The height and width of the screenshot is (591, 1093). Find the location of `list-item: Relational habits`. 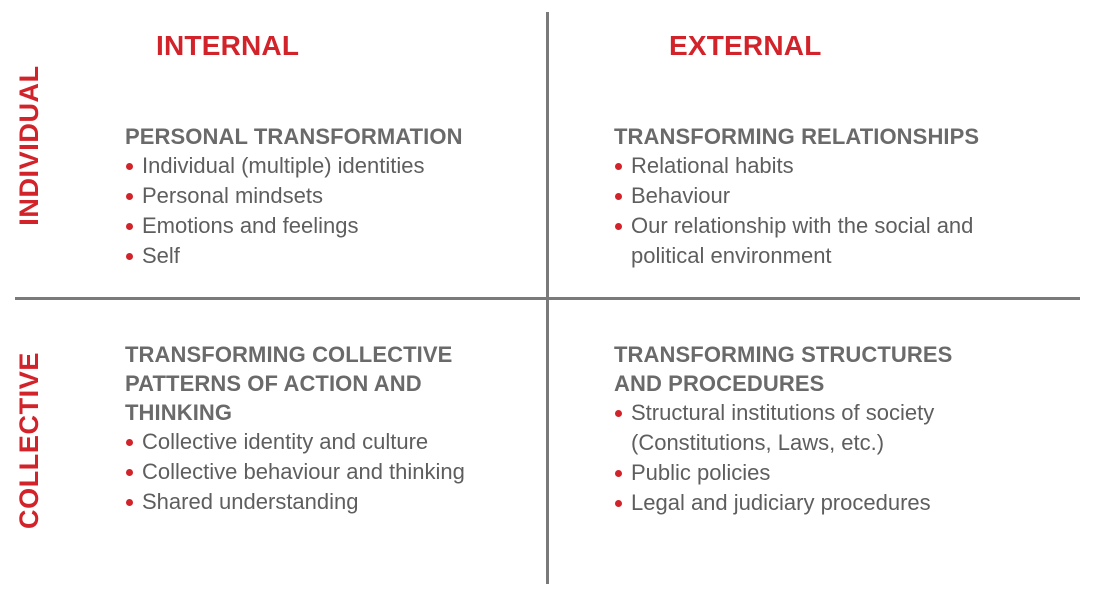

list-item: Relational habits is located at coordinates (824, 166).